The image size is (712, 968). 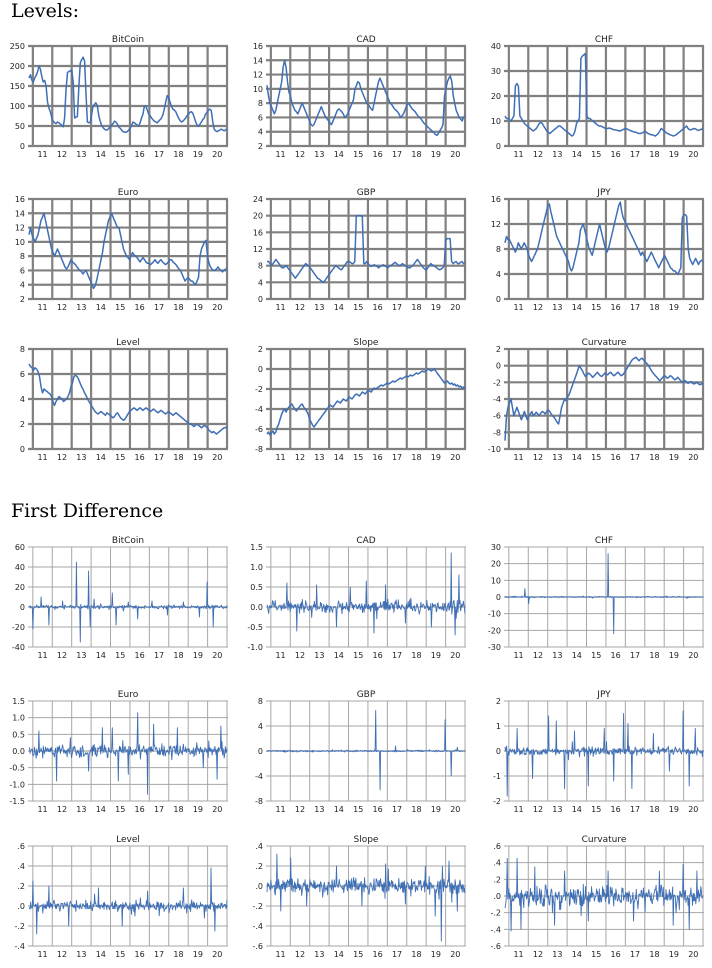 What do you see at coordinates (496, 199) in the screenshot?
I see `y-tick-label: 16` at bounding box center [496, 199].